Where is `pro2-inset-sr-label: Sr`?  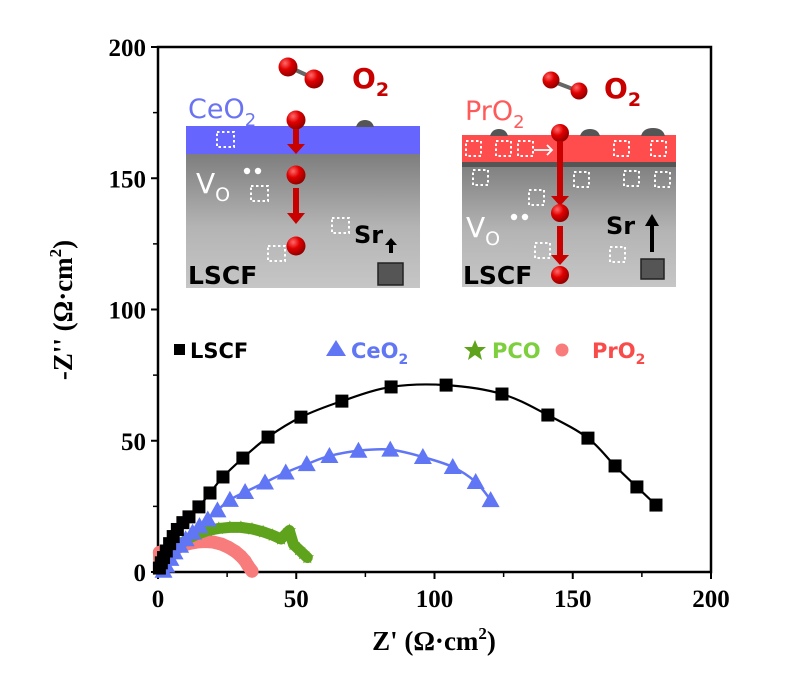
pro2-inset-sr-label: Sr is located at coordinates (620, 226).